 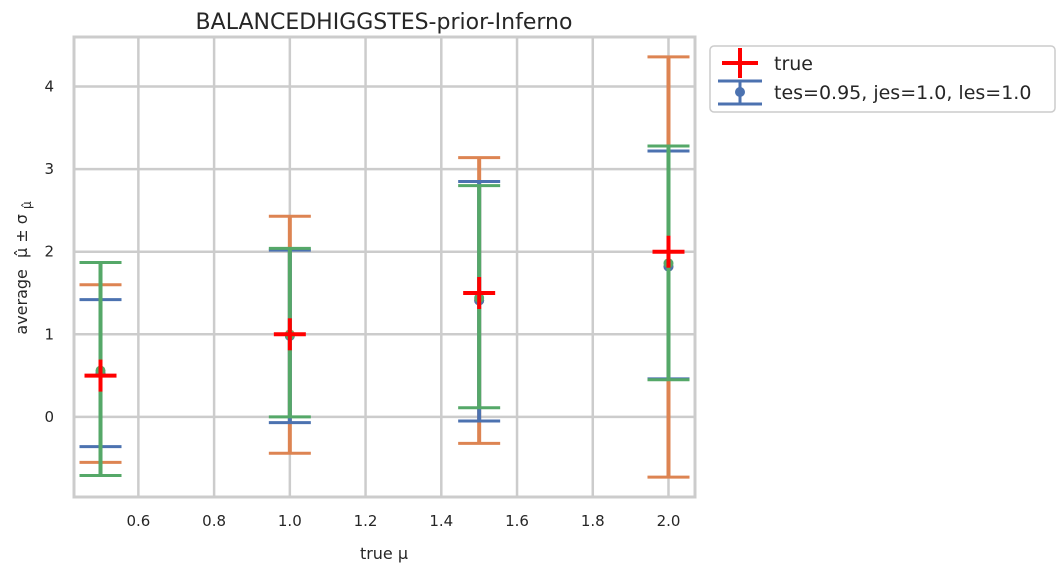 I want to click on legend-marker-errorbar, so click(x=740, y=92).